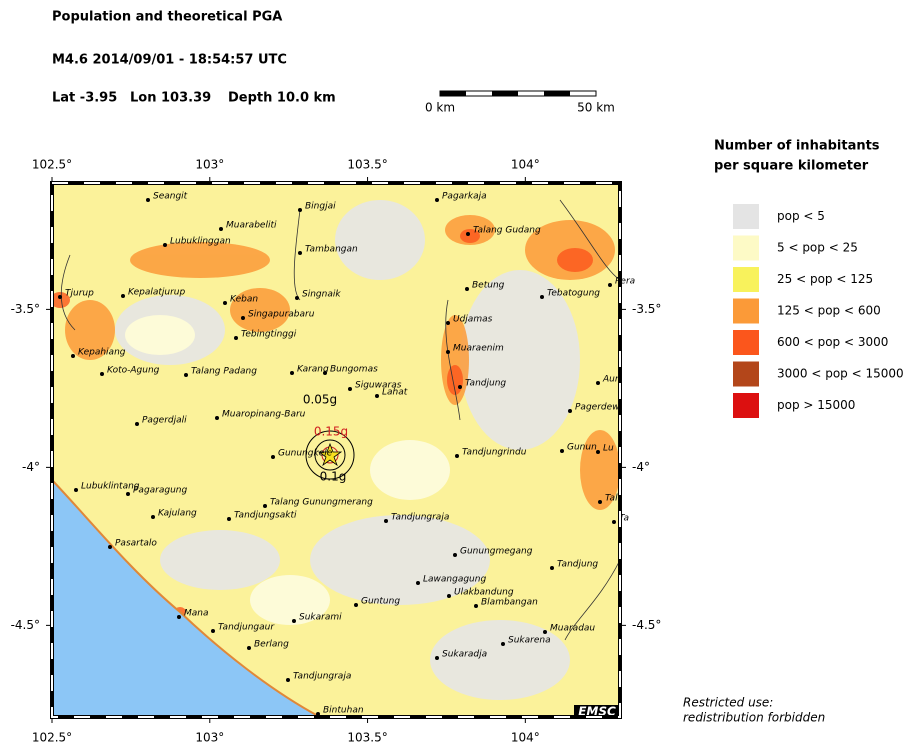 The width and height of the screenshot is (910, 751). Describe the element at coordinates (464, 655) in the screenshot. I see `town-label: Sukaradja` at that location.